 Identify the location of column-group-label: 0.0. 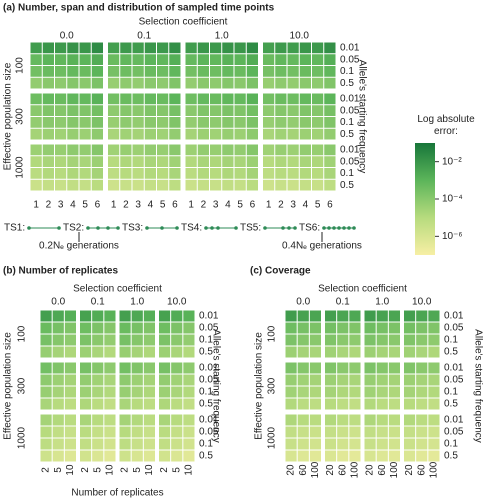
(67, 36).